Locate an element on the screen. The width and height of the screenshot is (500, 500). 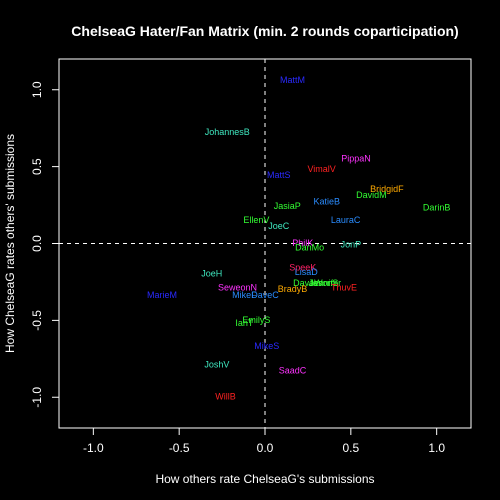
y-tick-label: 0.5 is located at coordinates (37, 166).